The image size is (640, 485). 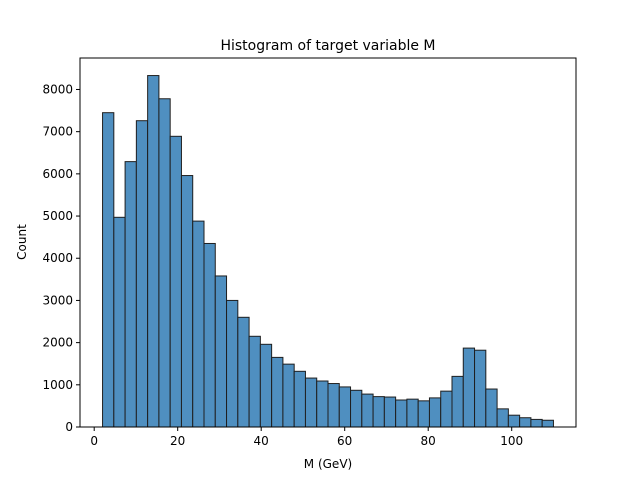 I want to click on y-ticks: 0 1000 2000 3000 4000 5000 6000 7000 8000, so click(x=61, y=258).